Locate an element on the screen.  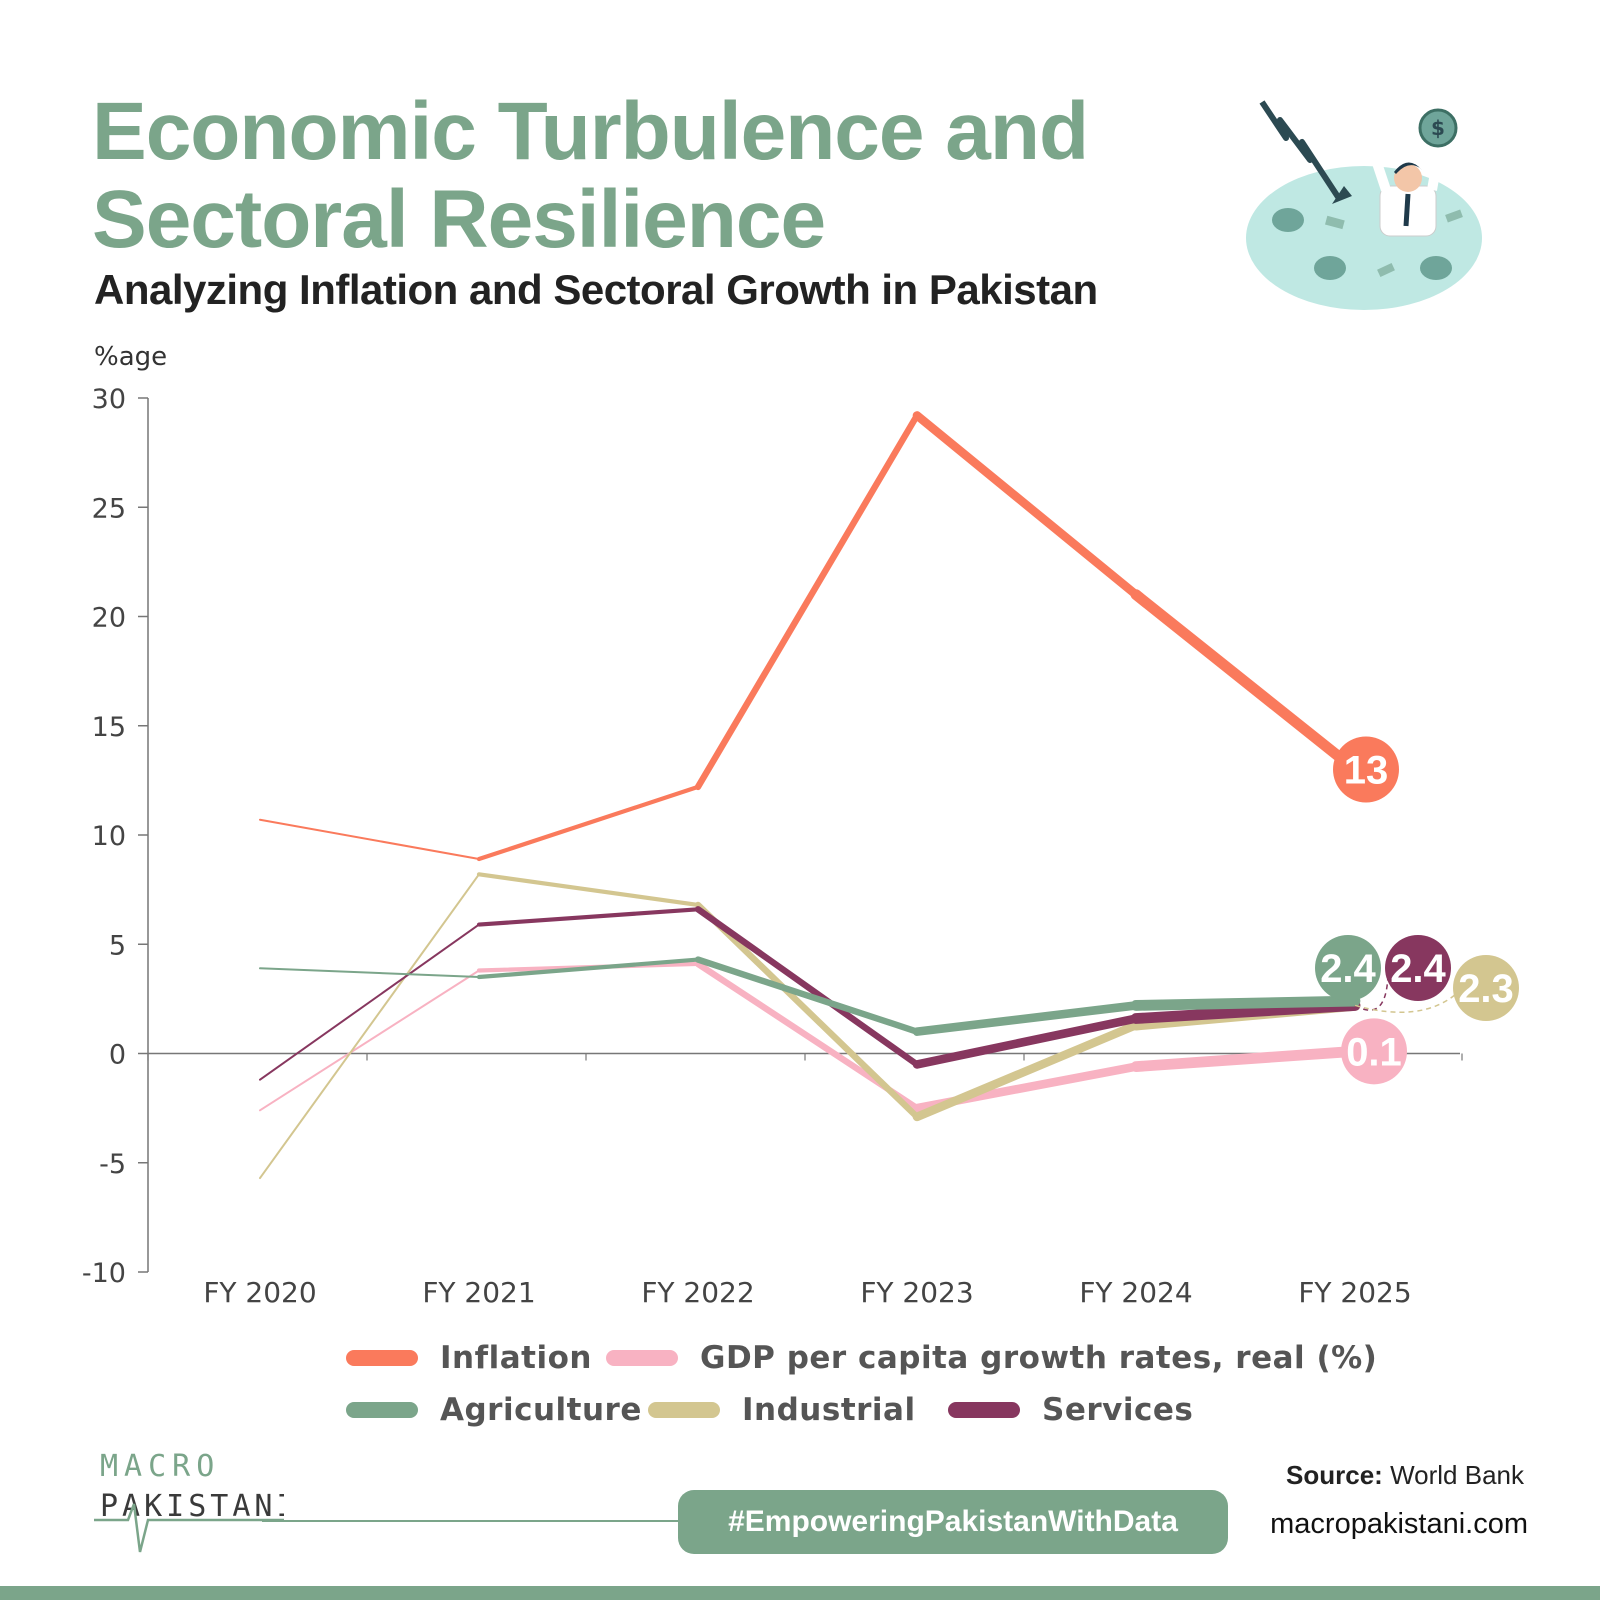
source-note: Source: World Bank is located at coordinates (1405, 1475).